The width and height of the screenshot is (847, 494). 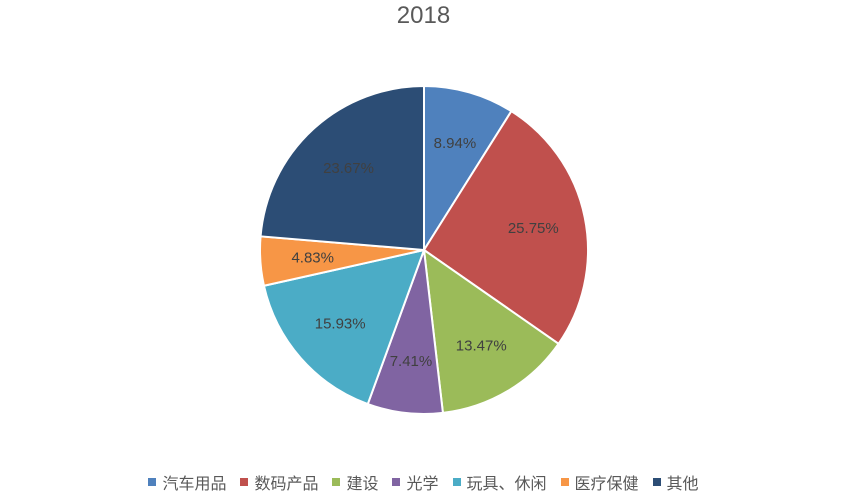 What do you see at coordinates (348, 168) in the screenshot?
I see `data-label: 23.67%` at bounding box center [348, 168].